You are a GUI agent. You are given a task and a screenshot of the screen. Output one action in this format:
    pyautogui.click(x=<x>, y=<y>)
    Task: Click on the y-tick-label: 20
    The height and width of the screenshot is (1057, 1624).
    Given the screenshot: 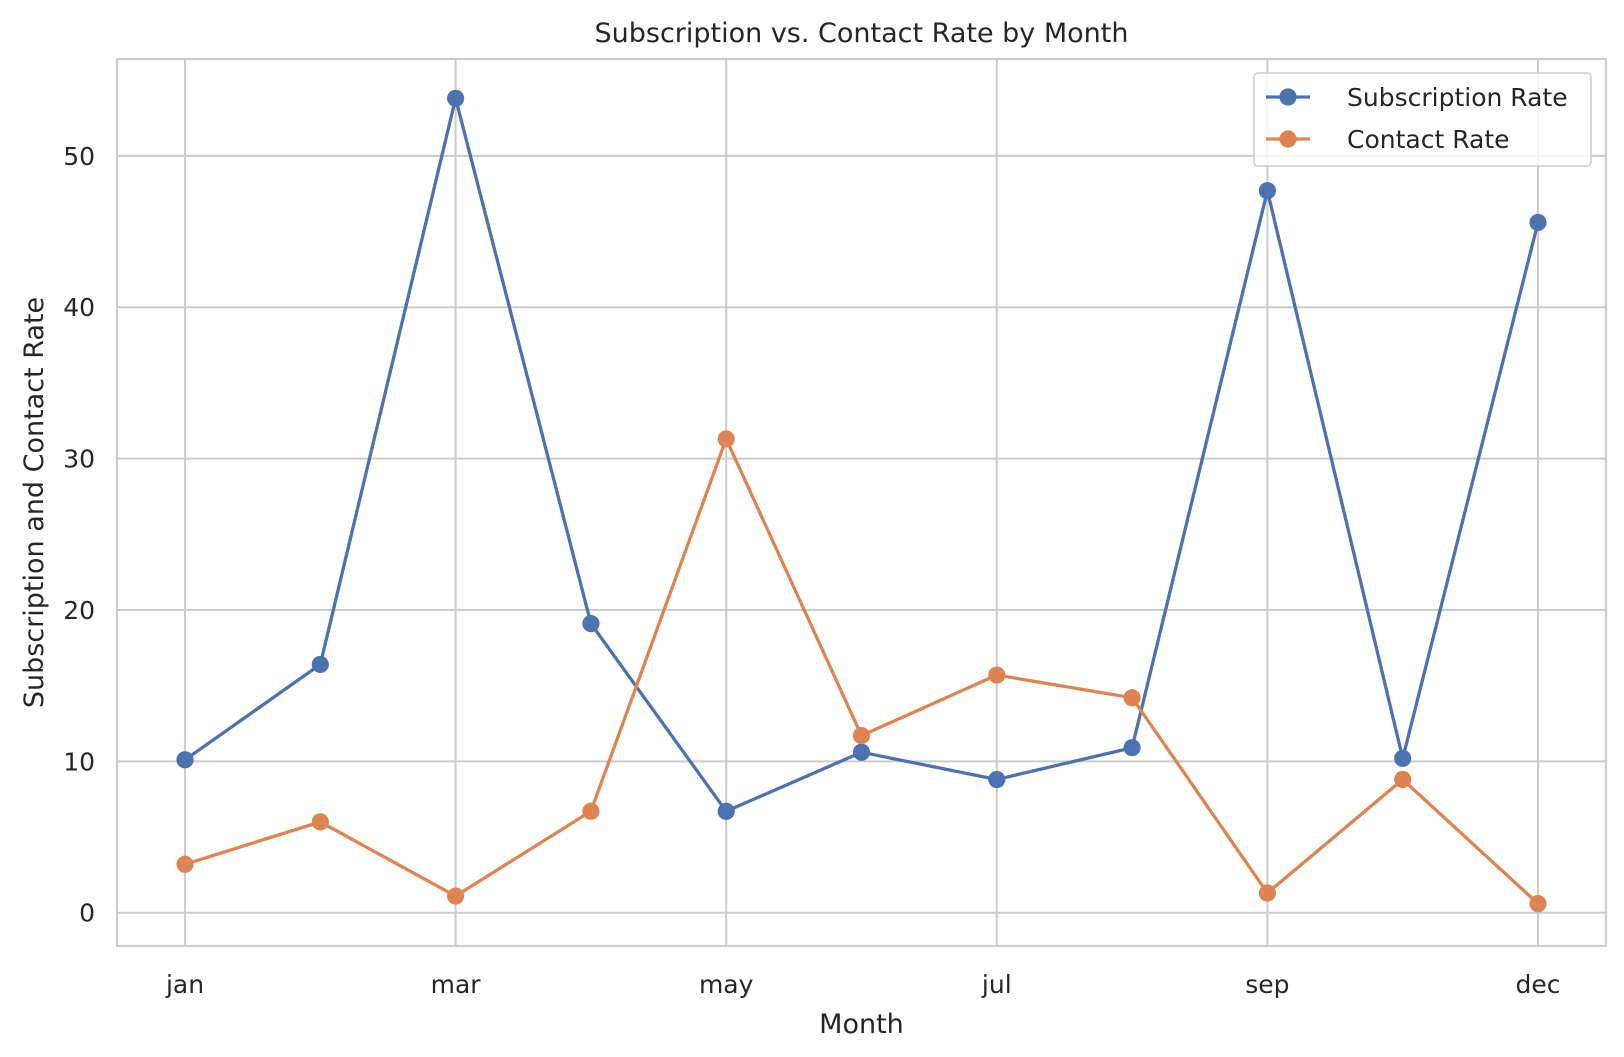 What is the action you would take?
    pyautogui.click(x=79, y=610)
    